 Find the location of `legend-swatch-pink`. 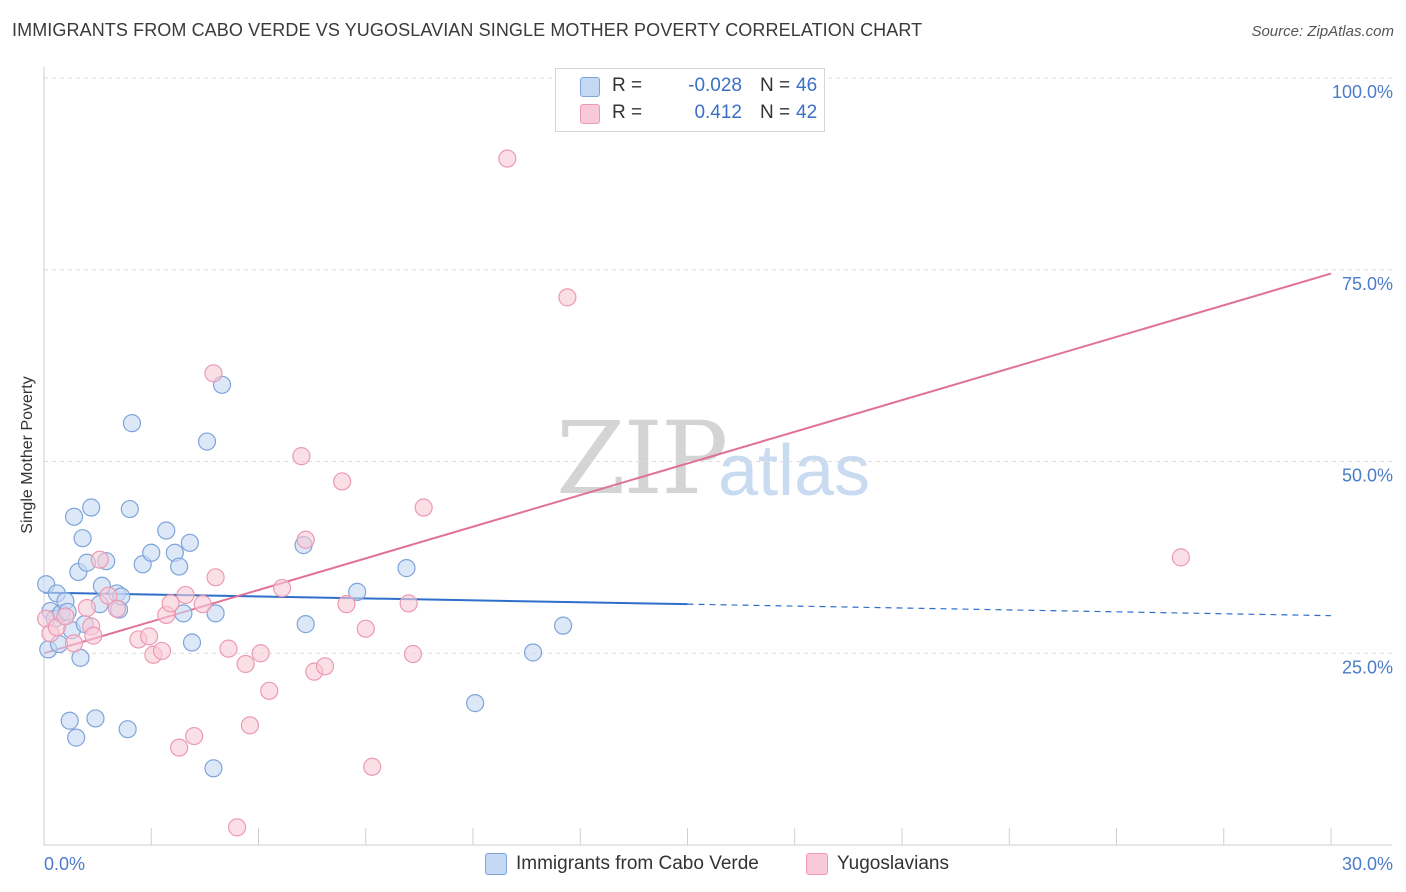

legend-swatch-pink is located at coordinates (590, 114).